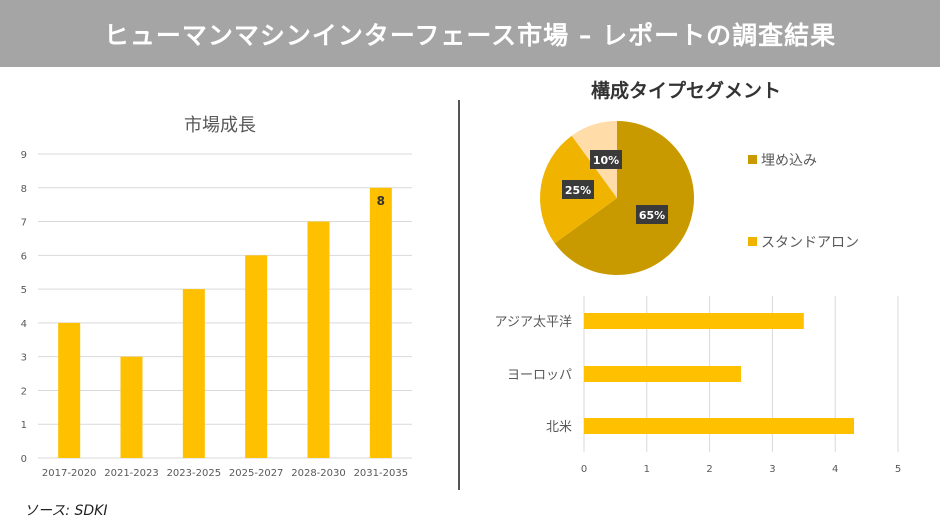 The image size is (940, 529). Describe the element at coordinates (24, 425) in the screenshot. I see `y-tick-label: 1` at that location.